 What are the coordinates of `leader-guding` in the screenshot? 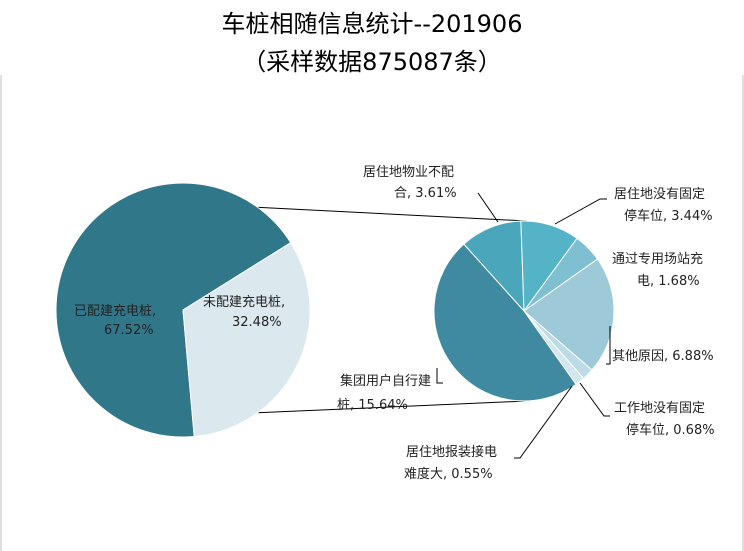 It's located at (580, 211).